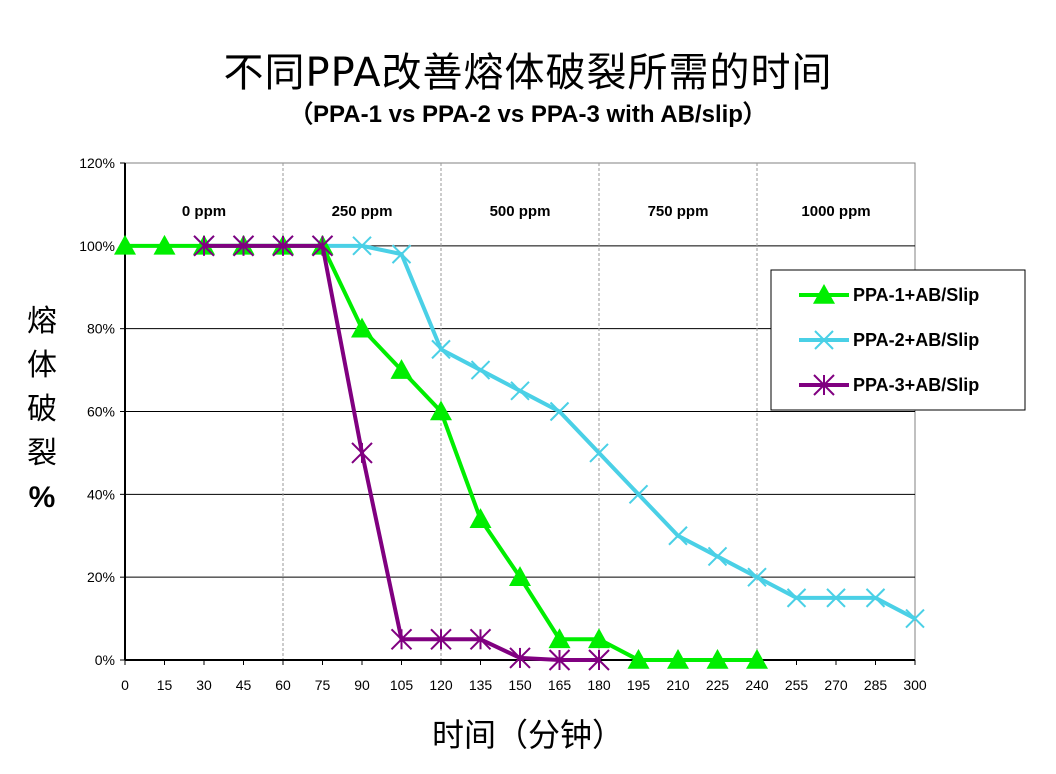  I want to click on y-tick-label: 0%, so click(105, 660).